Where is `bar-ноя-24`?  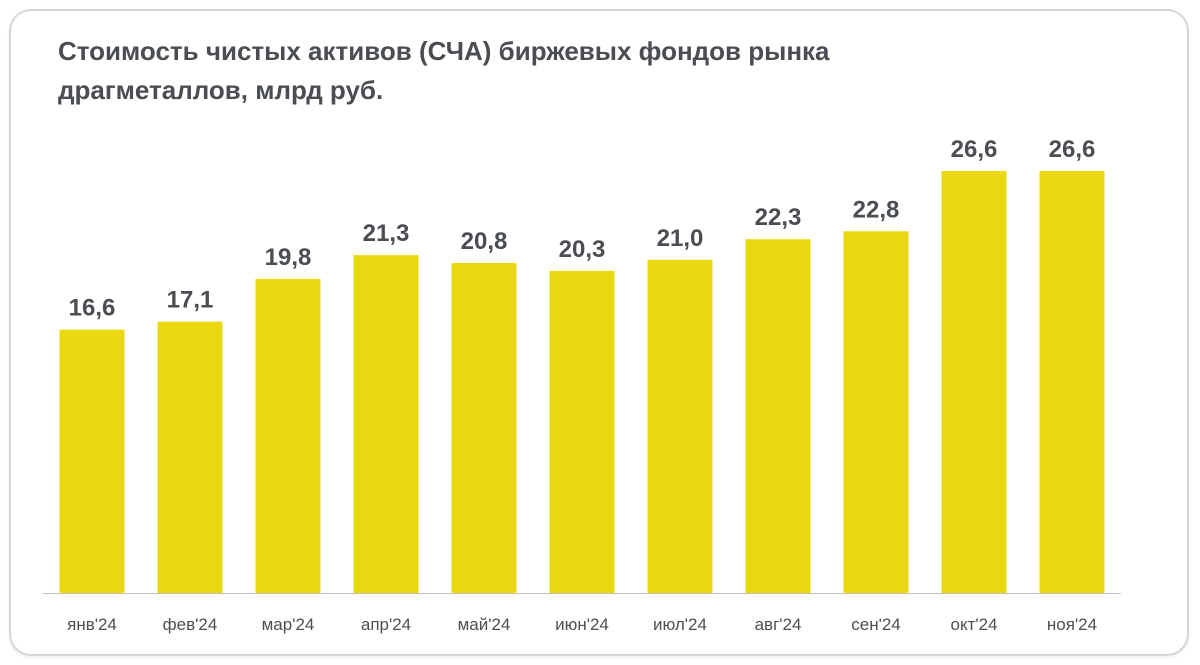 bar-ноя-24 is located at coordinates (1072, 382).